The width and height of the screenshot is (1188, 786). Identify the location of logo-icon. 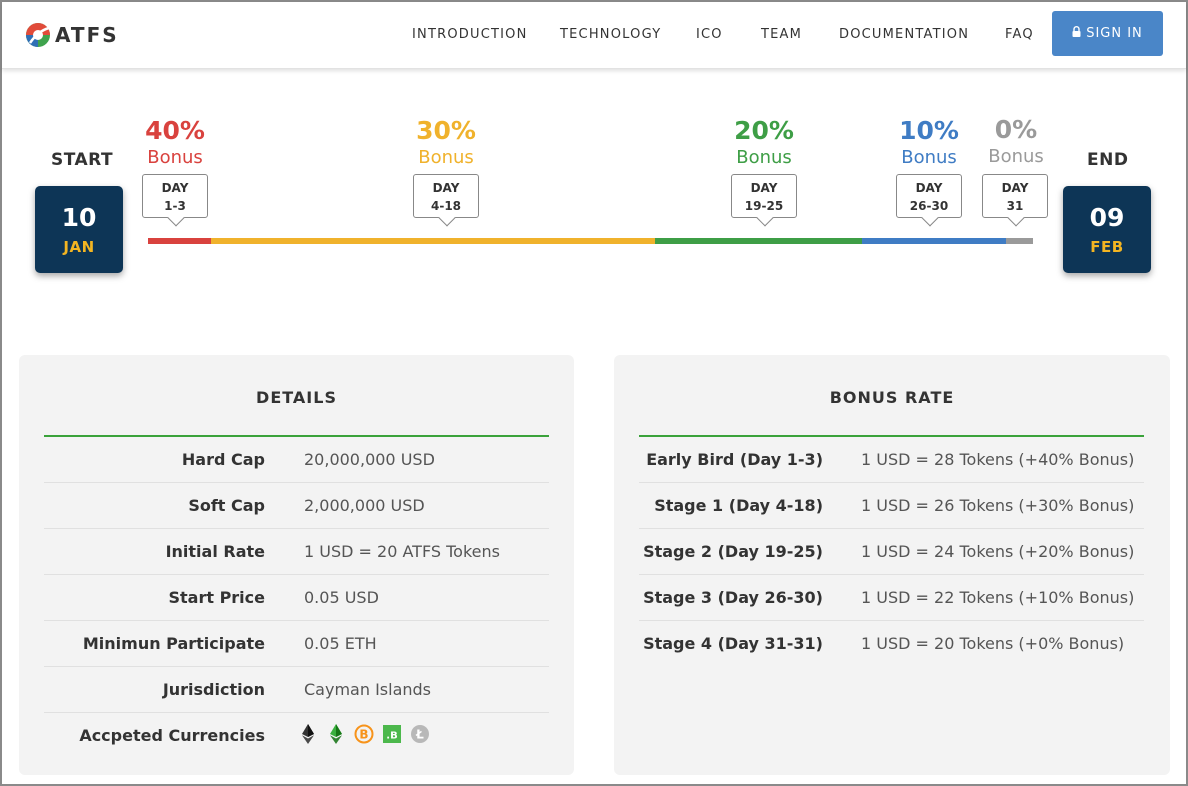
(38, 35).